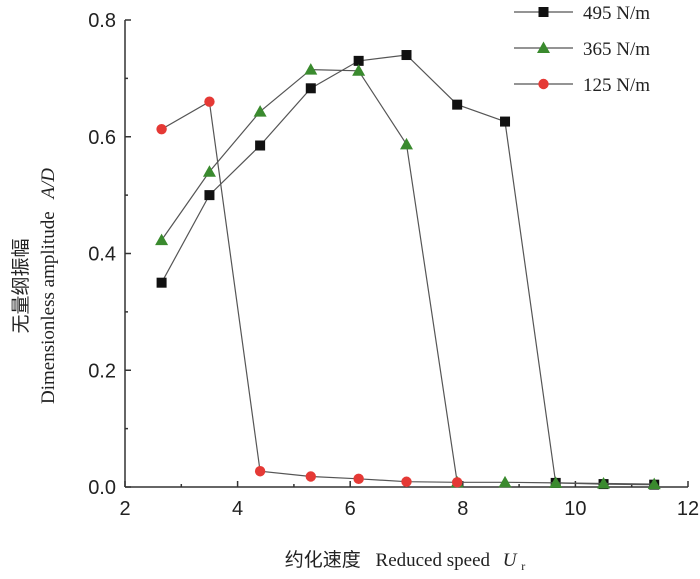 The width and height of the screenshot is (700, 579). What do you see at coordinates (543, 12) in the screenshot?
I see `legend-marker-square` at bounding box center [543, 12].